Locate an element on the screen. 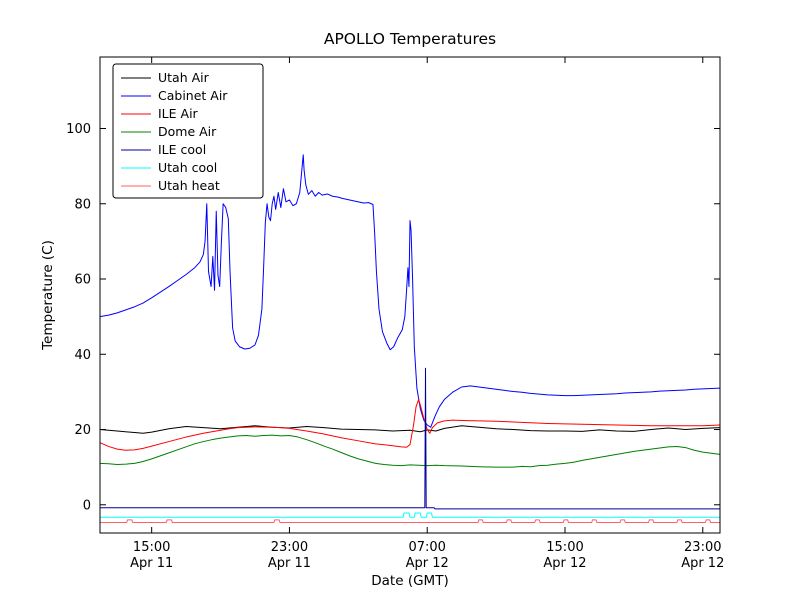  series-utah-heat is located at coordinates (410, 521).